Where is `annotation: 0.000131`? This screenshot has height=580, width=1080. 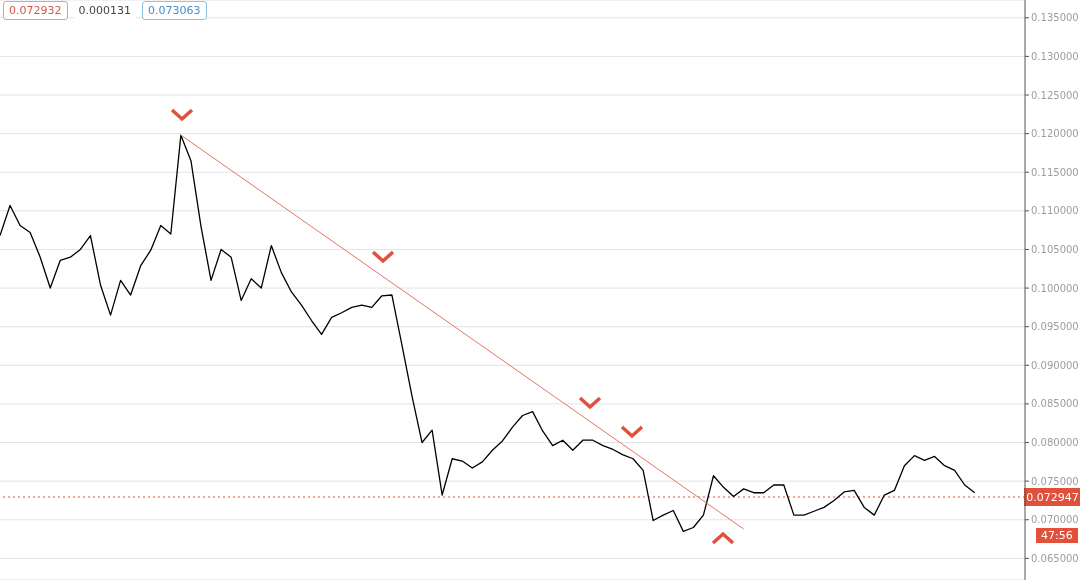
annotation: 0.000131 is located at coordinates (104, 10).